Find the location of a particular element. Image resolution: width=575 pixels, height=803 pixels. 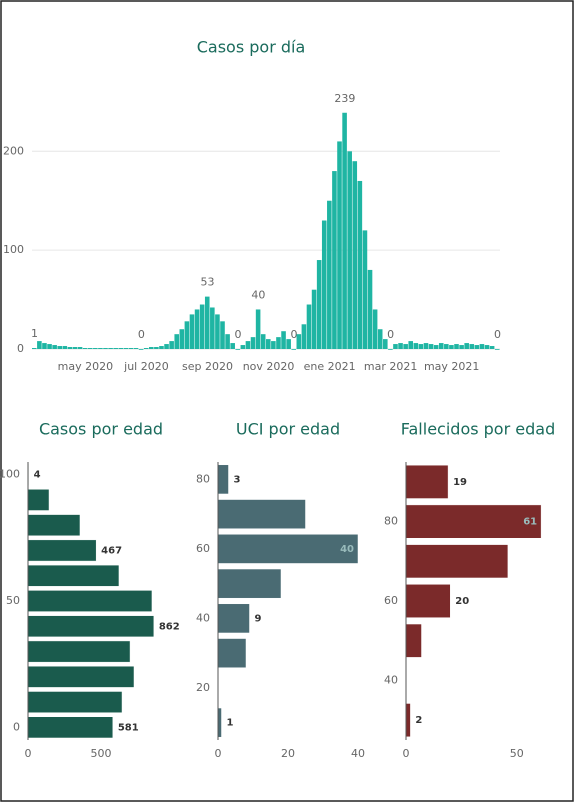

x-tick-label: sep 2020 is located at coordinates (207, 366).